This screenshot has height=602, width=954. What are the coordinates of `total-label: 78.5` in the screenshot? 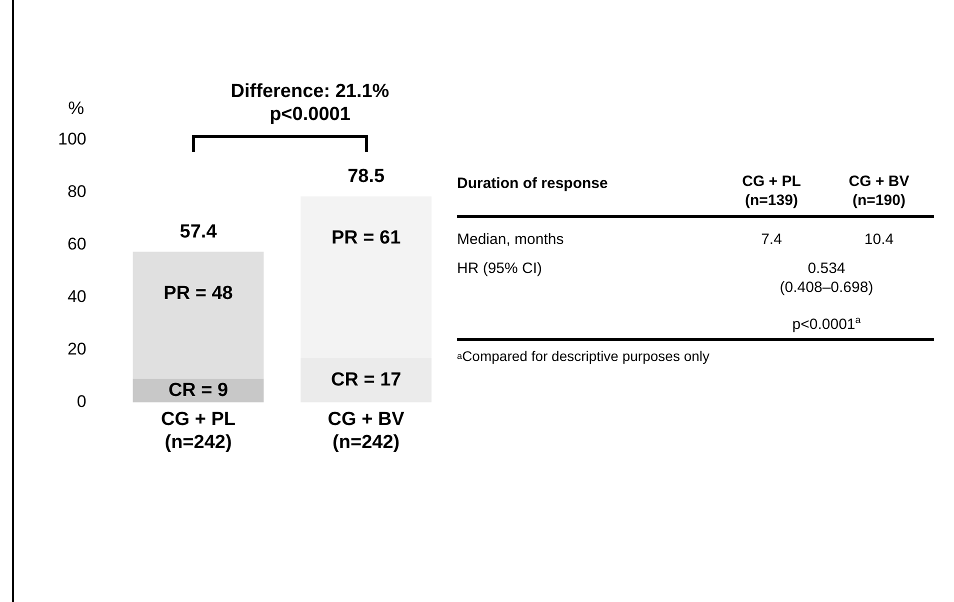 It's located at (367, 177).